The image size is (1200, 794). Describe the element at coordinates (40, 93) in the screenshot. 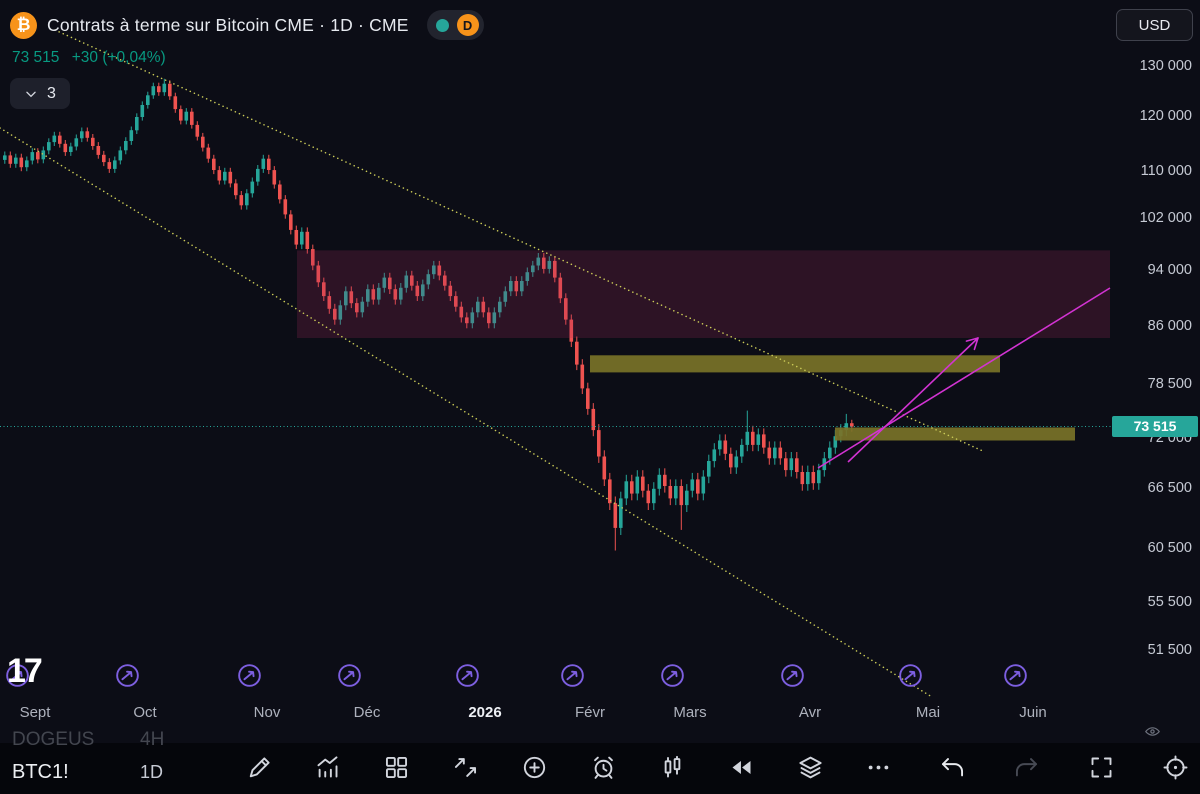

I see `drawings-dropdown: 3` at that location.